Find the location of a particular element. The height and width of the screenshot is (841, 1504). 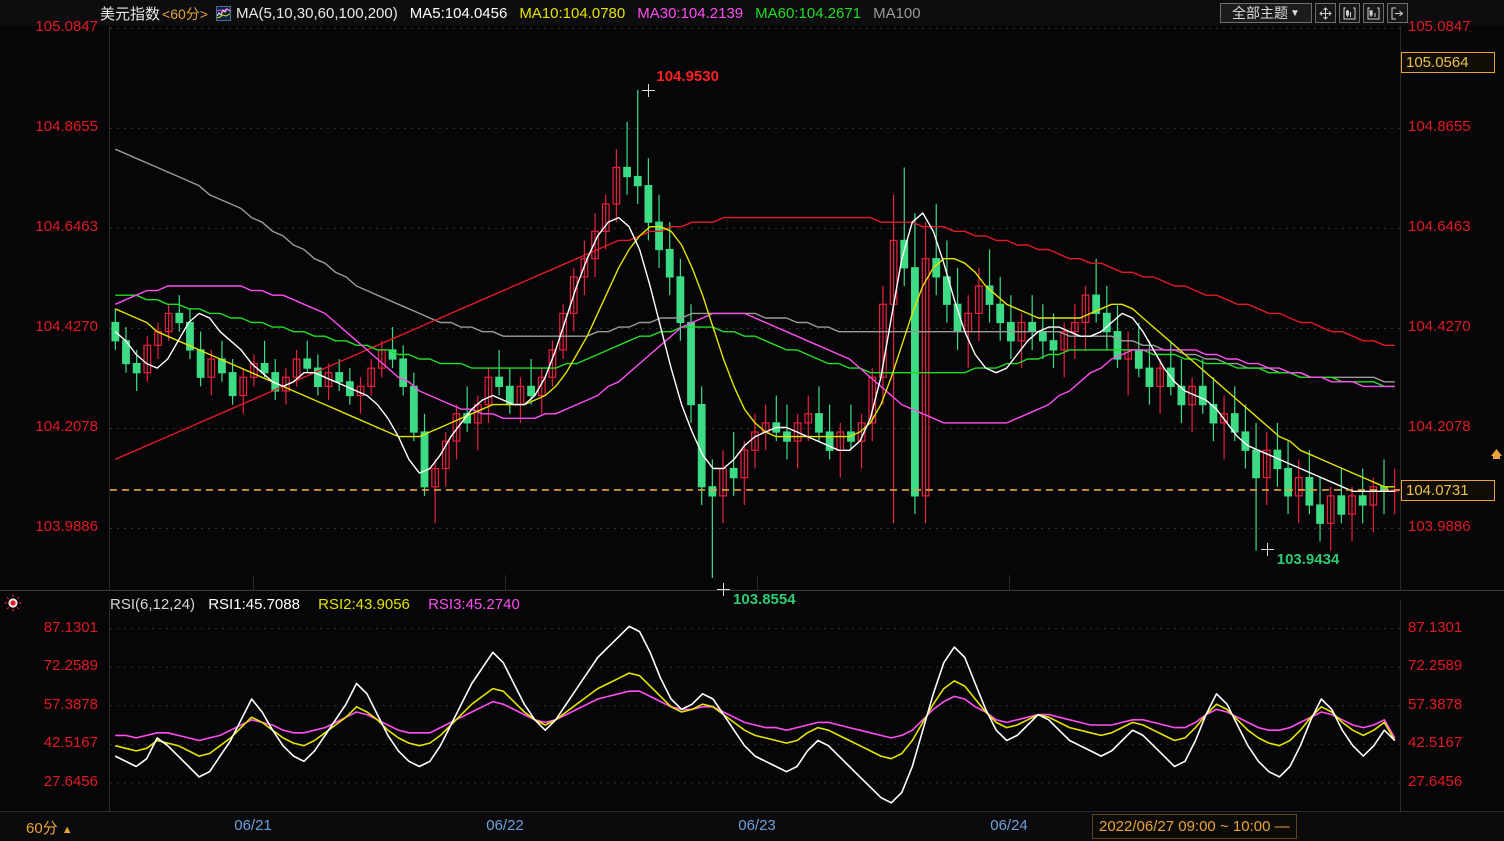

low-marker-crosshair-icon is located at coordinates (724, 590).